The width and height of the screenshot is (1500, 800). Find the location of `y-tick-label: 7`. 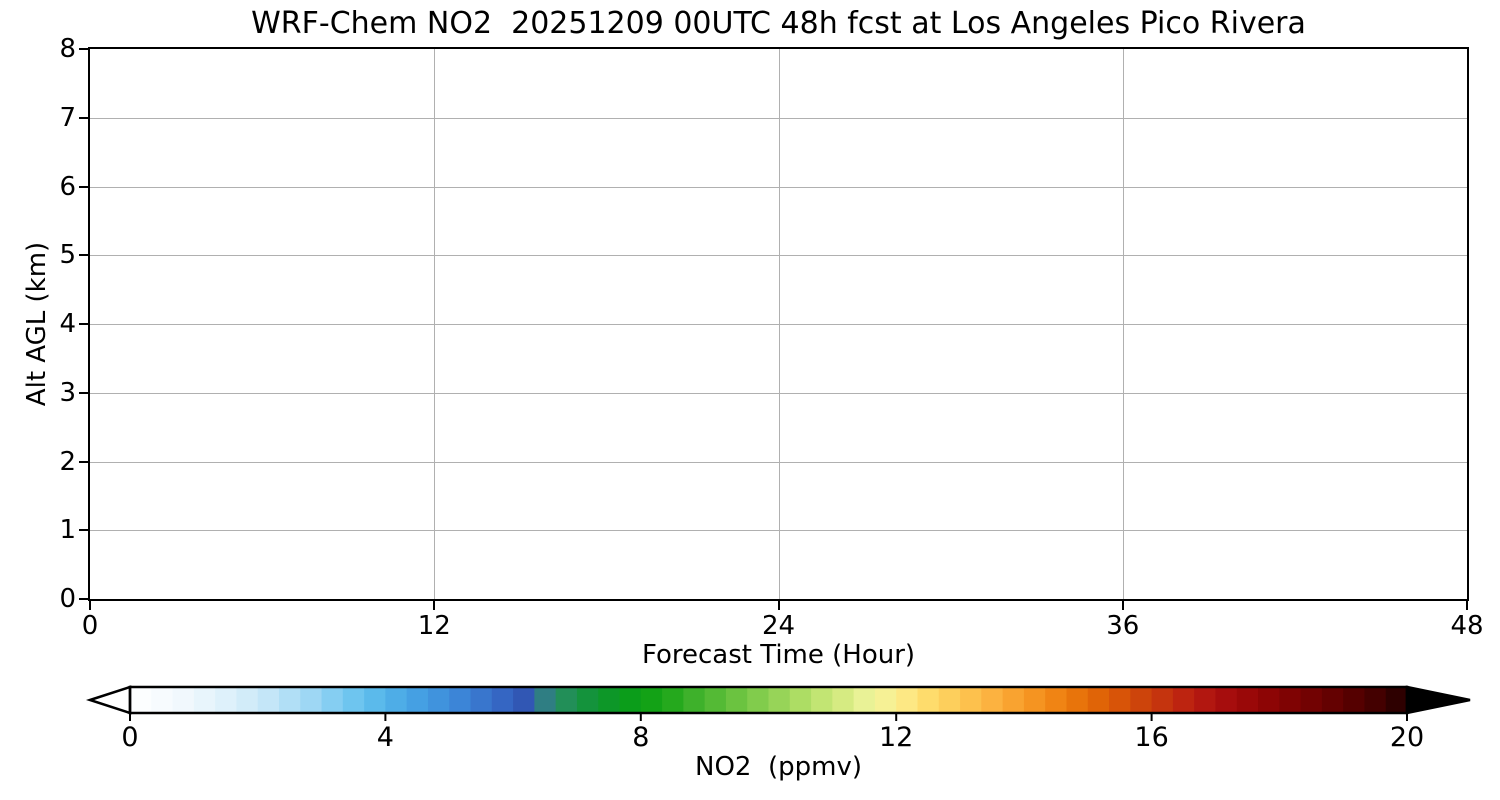

y-tick-label: 7 is located at coordinates (67, 117).